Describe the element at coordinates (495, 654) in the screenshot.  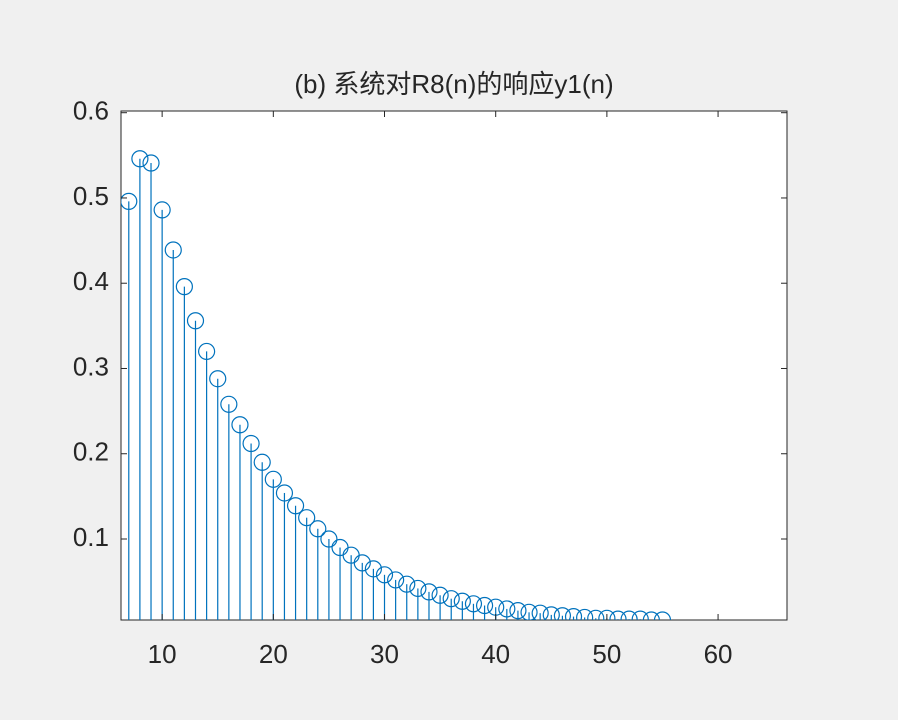
I see `x-tick-label: 40` at that location.